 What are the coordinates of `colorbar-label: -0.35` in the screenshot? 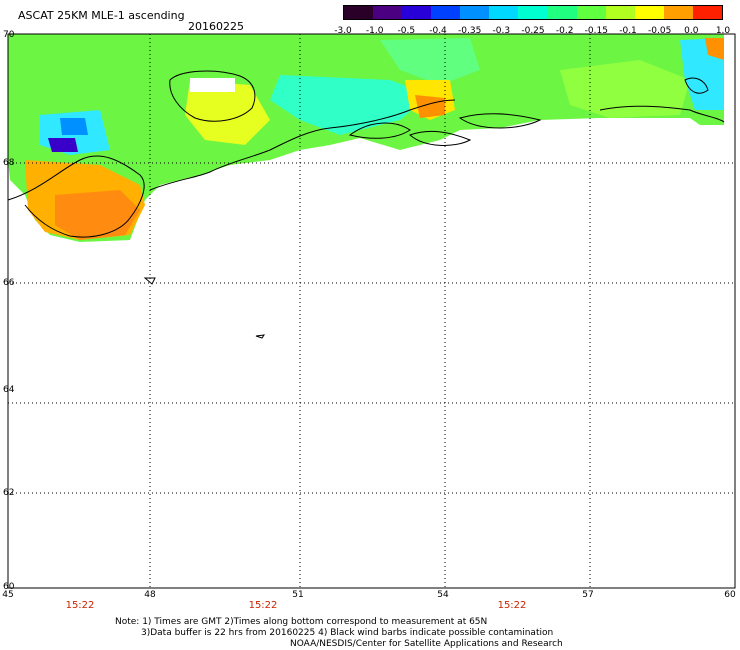 It's located at (470, 31).